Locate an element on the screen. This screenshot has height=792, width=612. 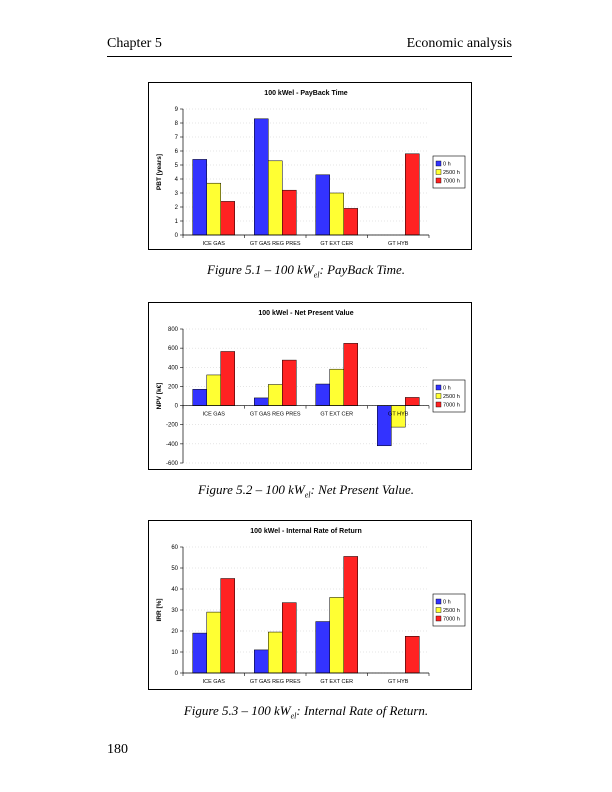
y-tick-label: 200 is located at coordinates (173, 387).